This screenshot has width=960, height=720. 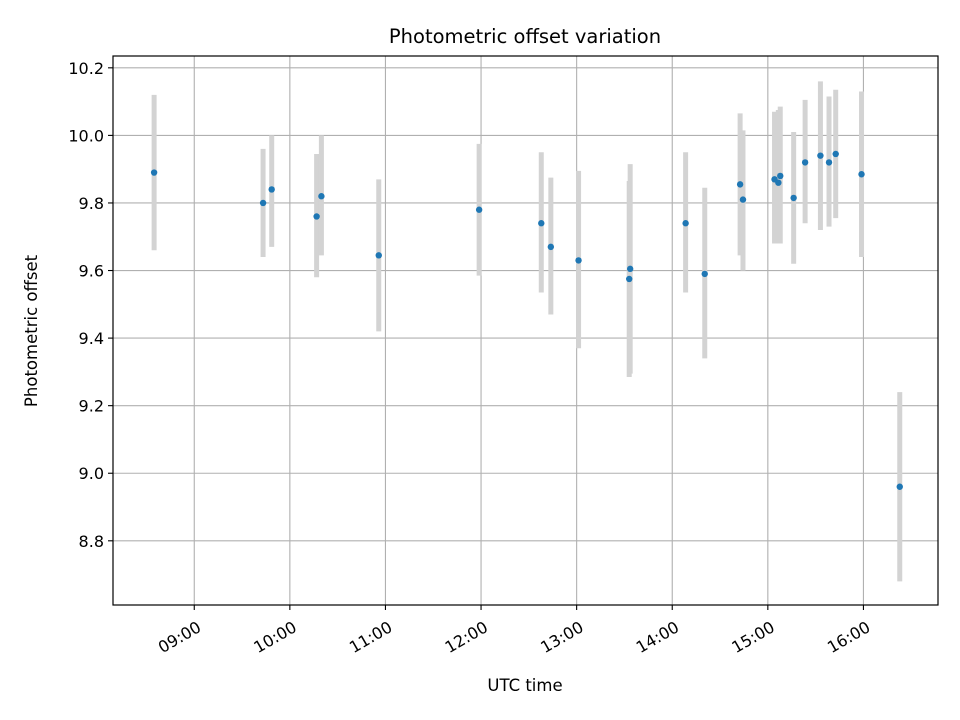 What do you see at coordinates (90, 305) in the screenshot?
I see `y-axis-ticks: 8.8 9.0 9.2 9.4 9.6 9.8 10.0 10.2` at bounding box center [90, 305].